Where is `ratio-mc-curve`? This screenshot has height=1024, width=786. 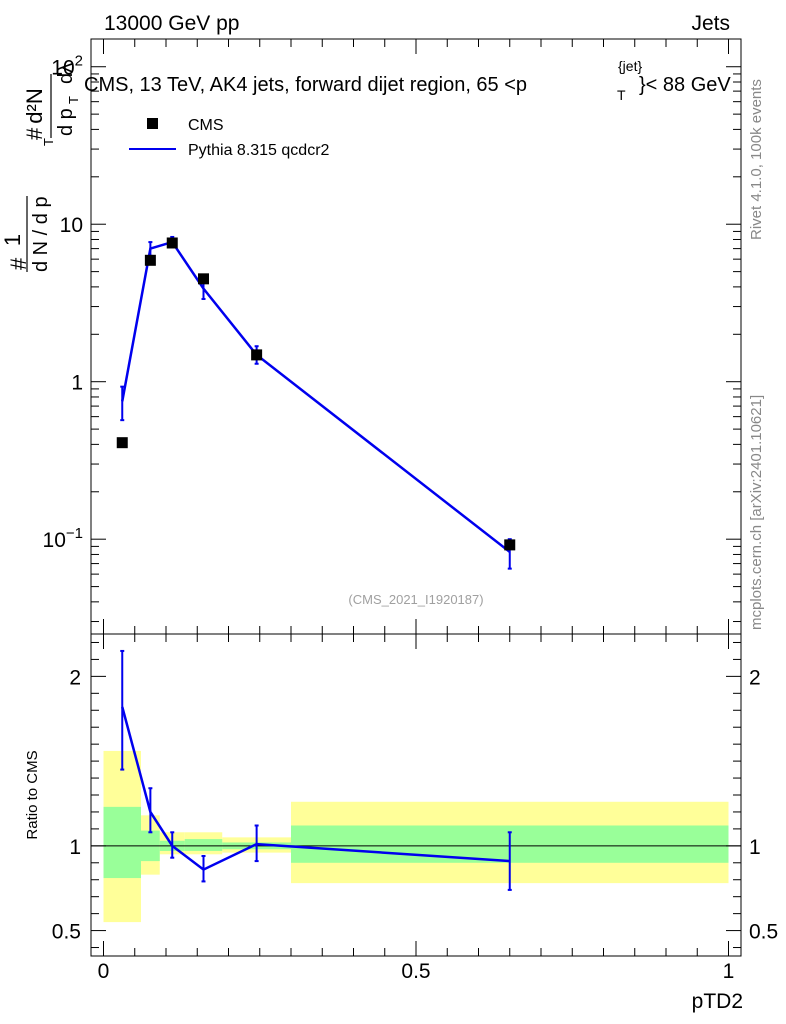
ratio-mc-curve is located at coordinates (315, 789).